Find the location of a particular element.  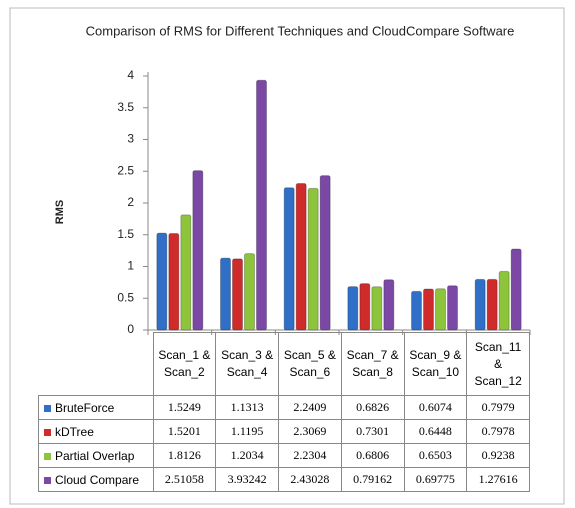

table-value: 0.7979 is located at coordinates (498, 407).